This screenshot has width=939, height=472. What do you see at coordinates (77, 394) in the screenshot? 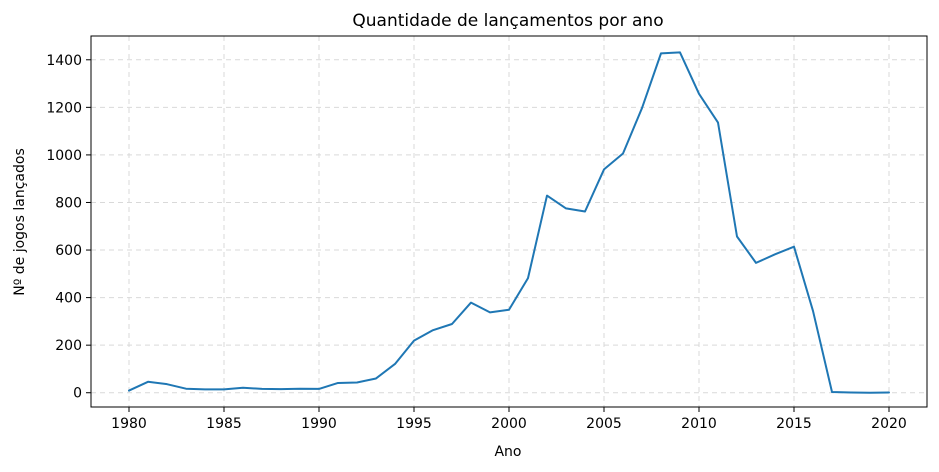
I see `y-tick-label: 0` at bounding box center [77, 394].